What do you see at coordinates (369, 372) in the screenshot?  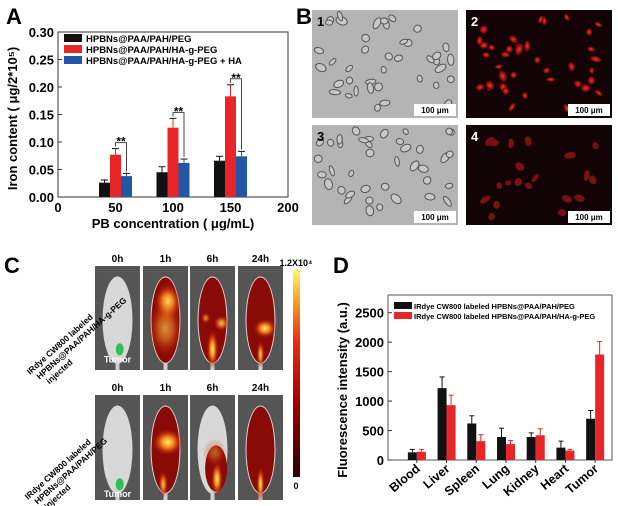 I see `y-tick-label: 1500` at bounding box center [369, 372].